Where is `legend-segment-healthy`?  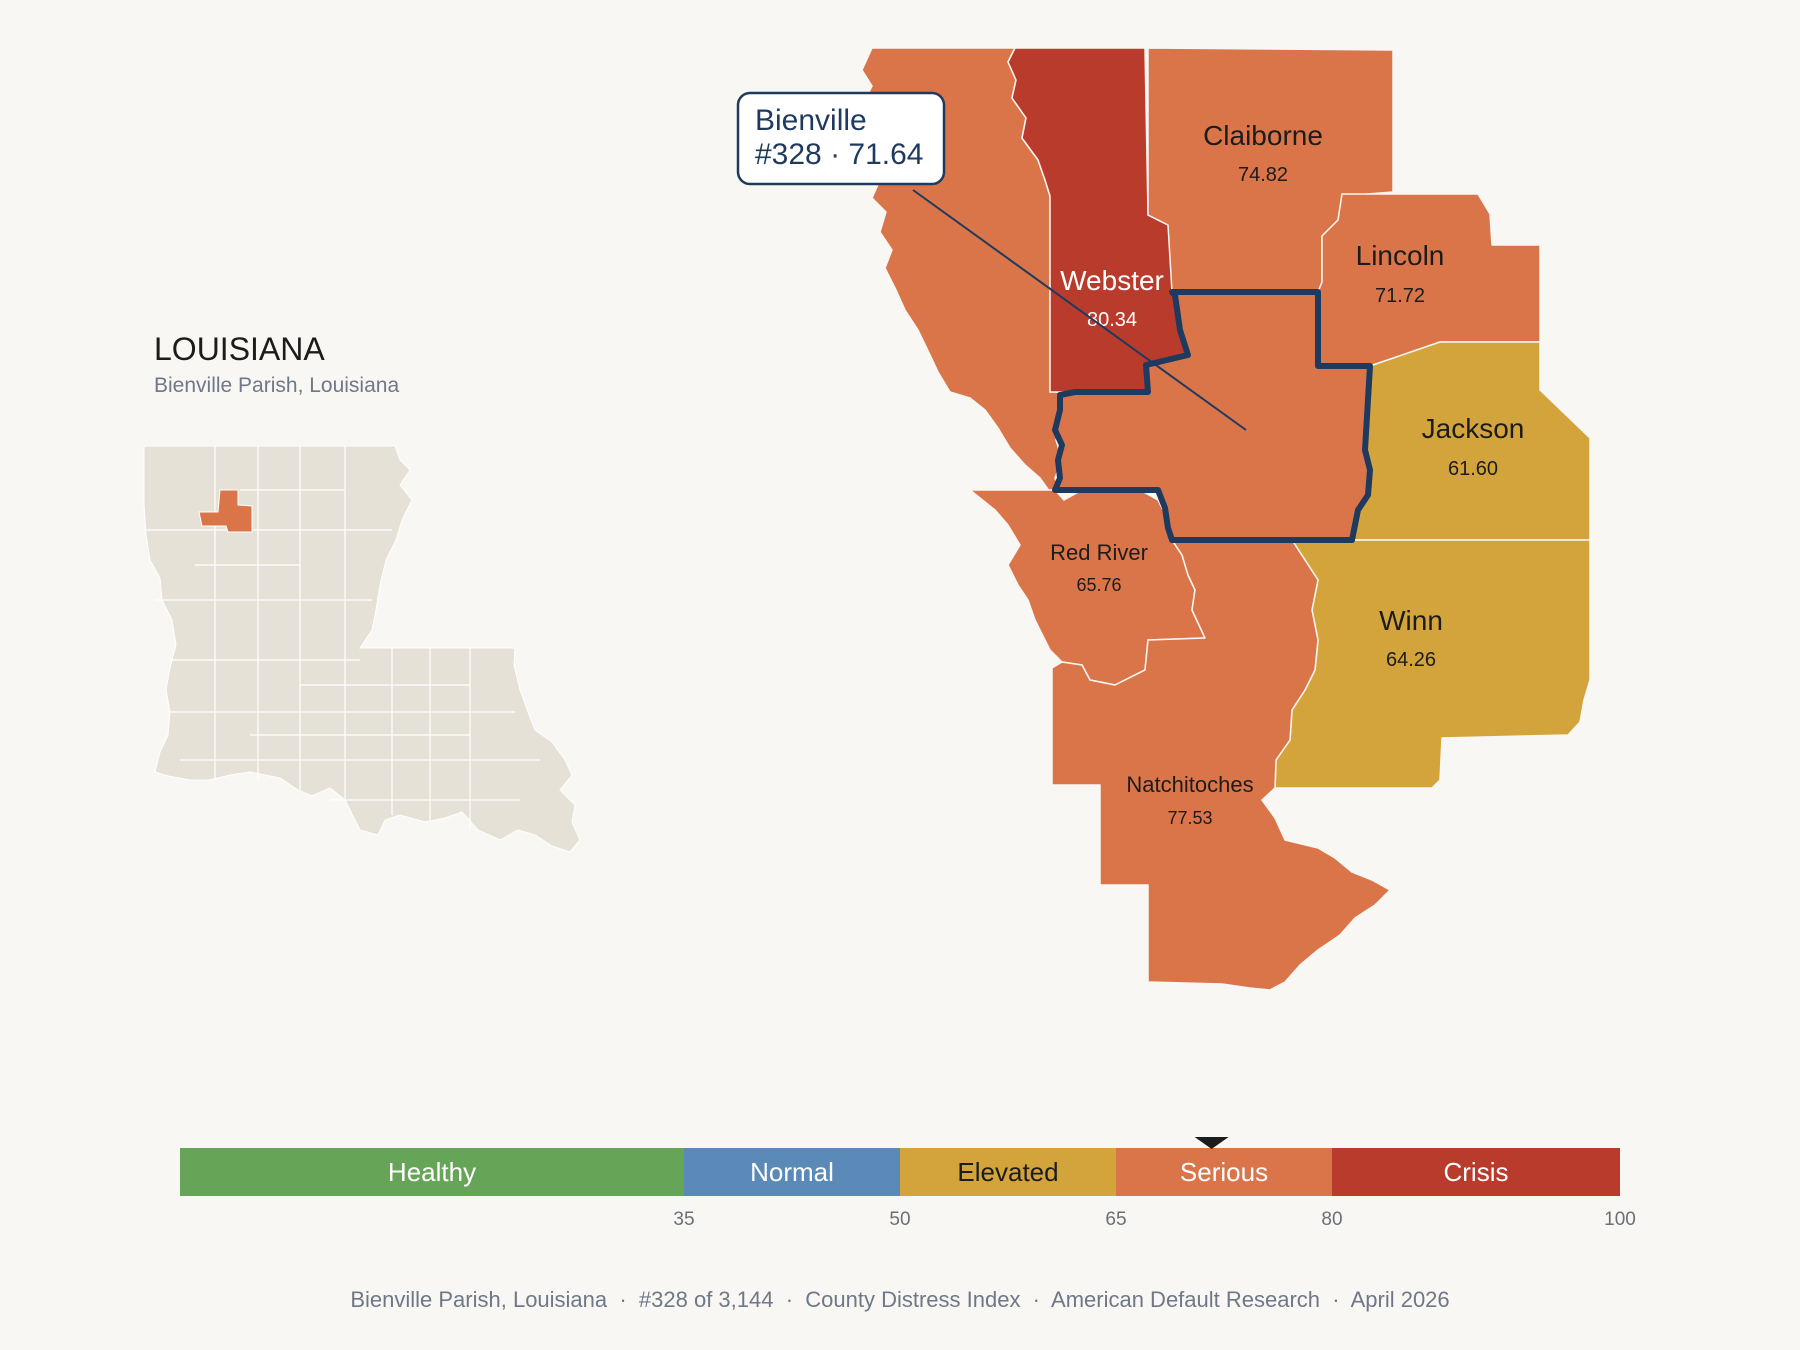 legend-segment-healthy is located at coordinates (432, 1172).